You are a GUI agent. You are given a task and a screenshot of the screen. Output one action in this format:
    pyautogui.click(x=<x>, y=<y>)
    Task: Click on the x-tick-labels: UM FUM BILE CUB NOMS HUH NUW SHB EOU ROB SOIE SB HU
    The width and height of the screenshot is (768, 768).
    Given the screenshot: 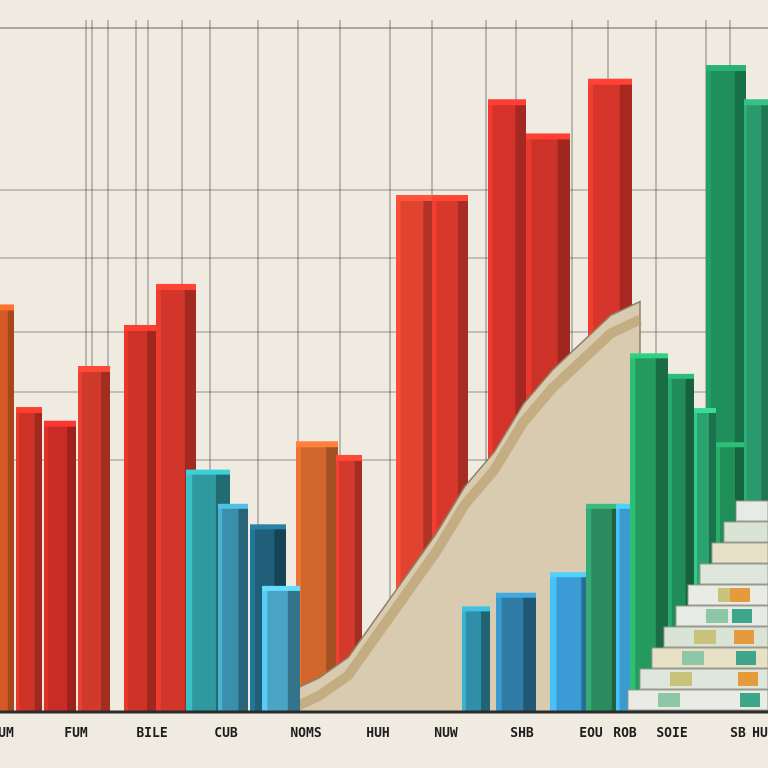 What is the action you would take?
    pyautogui.click(x=384, y=733)
    